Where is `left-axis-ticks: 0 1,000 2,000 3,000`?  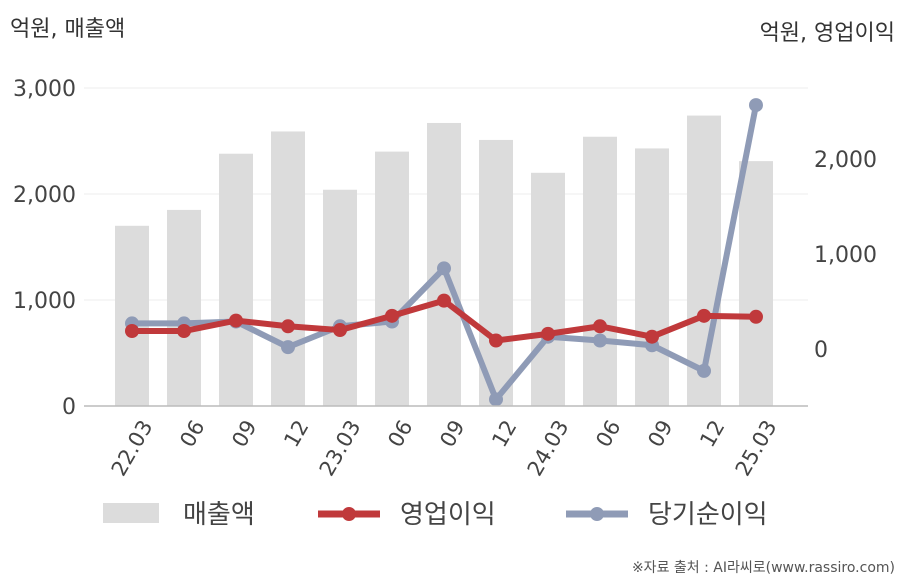
left-axis-ticks: 0 1,000 2,000 3,000 is located at coordinates (44, 248).